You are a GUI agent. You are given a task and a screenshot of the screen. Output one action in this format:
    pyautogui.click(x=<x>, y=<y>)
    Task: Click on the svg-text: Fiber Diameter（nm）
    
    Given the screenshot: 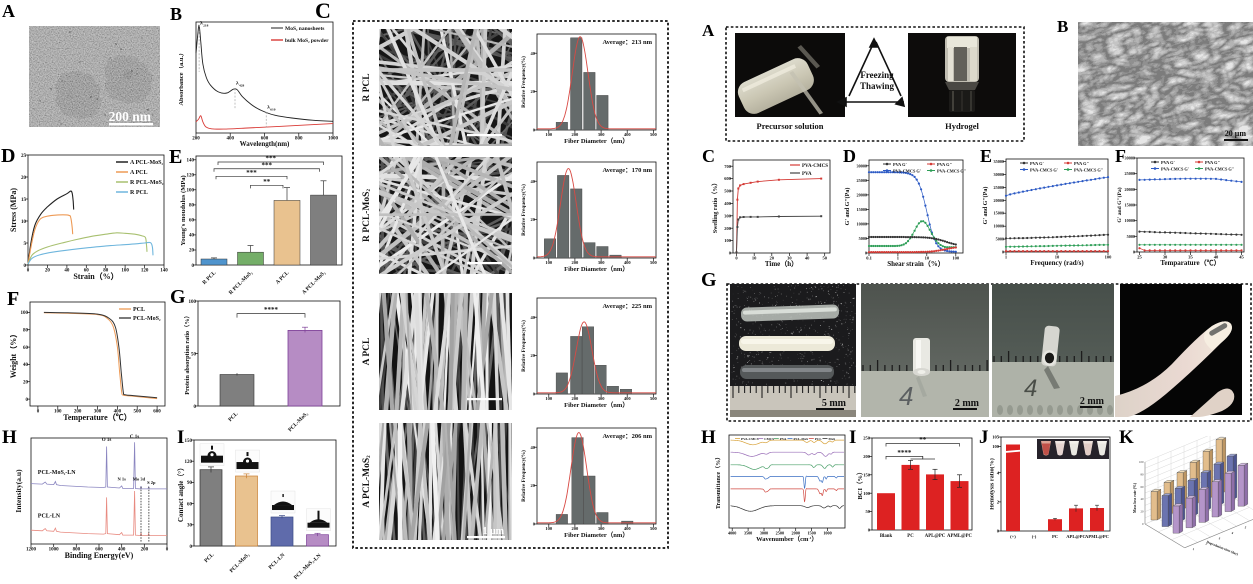 What is the action you would take?
    pyautogui.click(x=596, y=269)
    